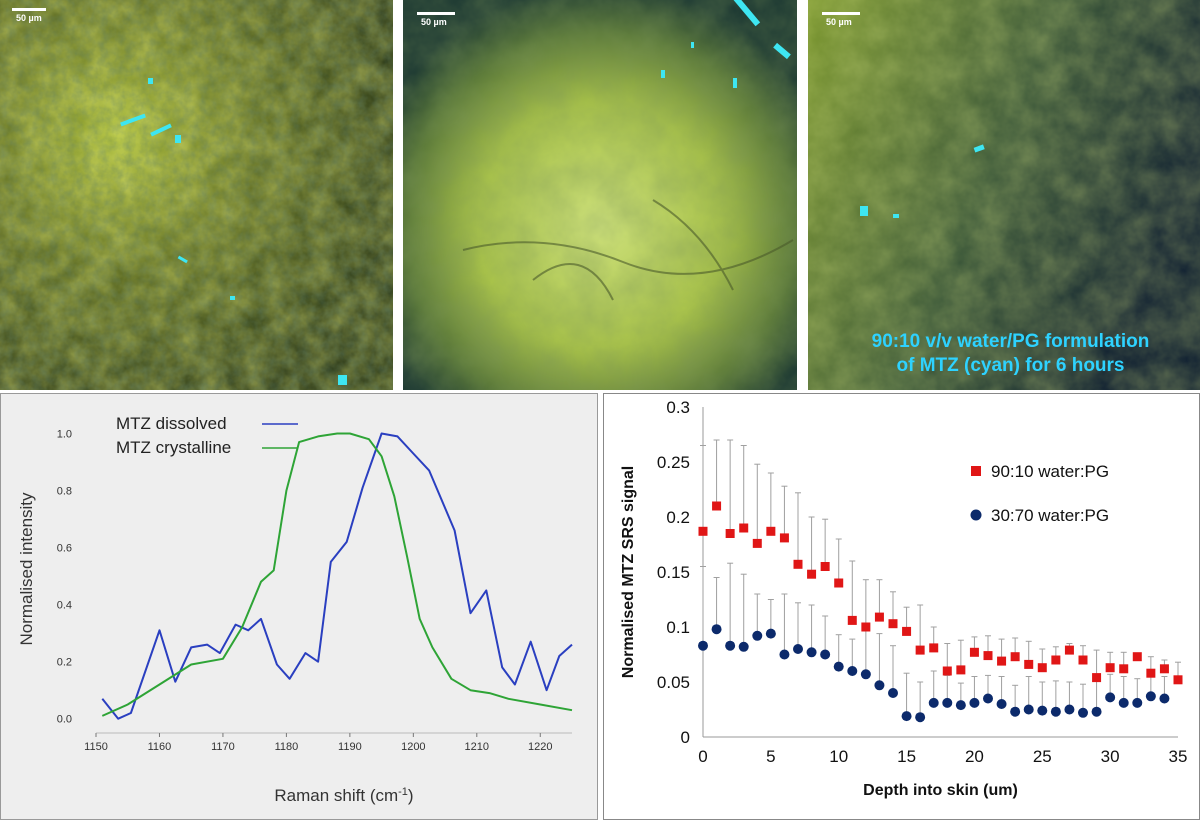 The height and width of the screenshot is (825, 1200). Describe the element at coordinates (628, 572) in the screenshot. I see `y-axis-label: Normalised MTZ SRS signal` at that location.